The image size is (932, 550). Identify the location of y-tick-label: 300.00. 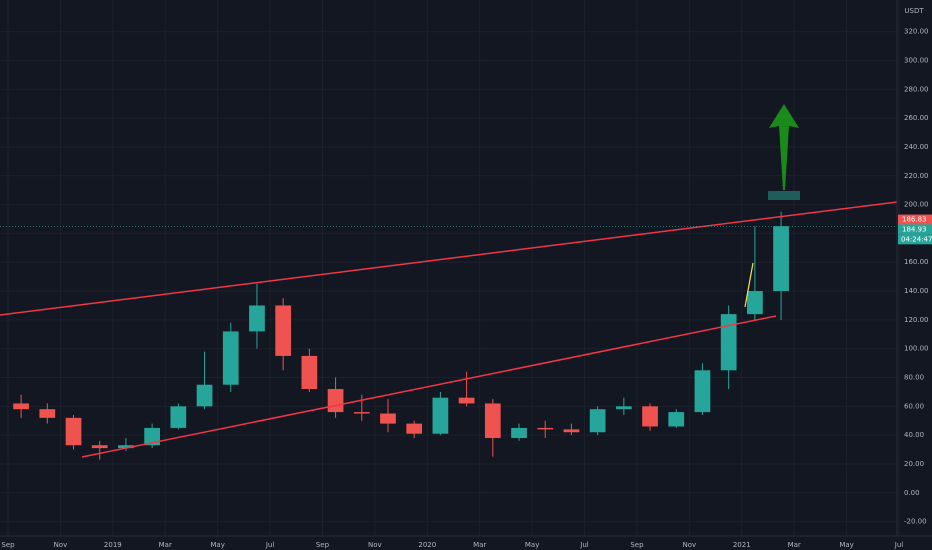
(916, 61).